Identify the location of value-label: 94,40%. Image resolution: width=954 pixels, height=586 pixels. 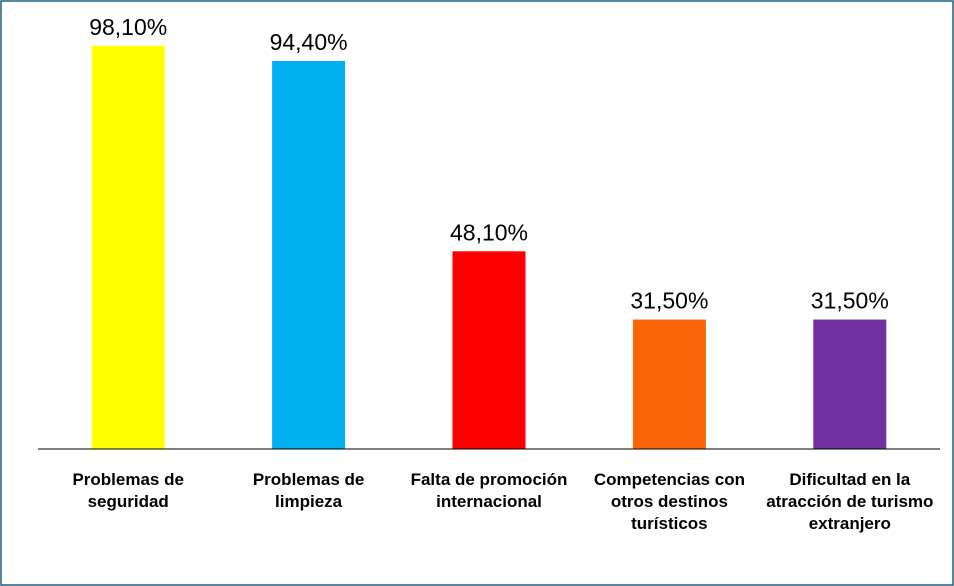
(309, 42).